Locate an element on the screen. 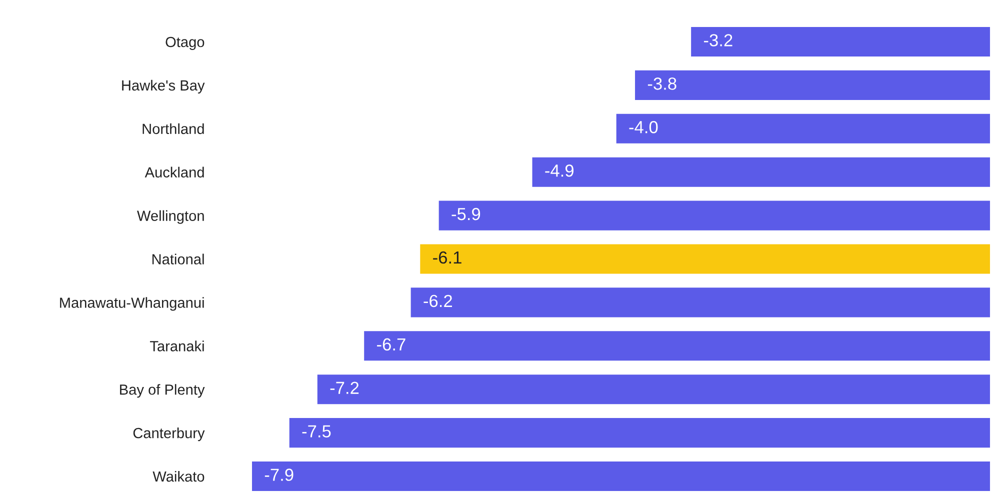  y-tick-label: Hawke's Bay is located at coordinates (163, 87).